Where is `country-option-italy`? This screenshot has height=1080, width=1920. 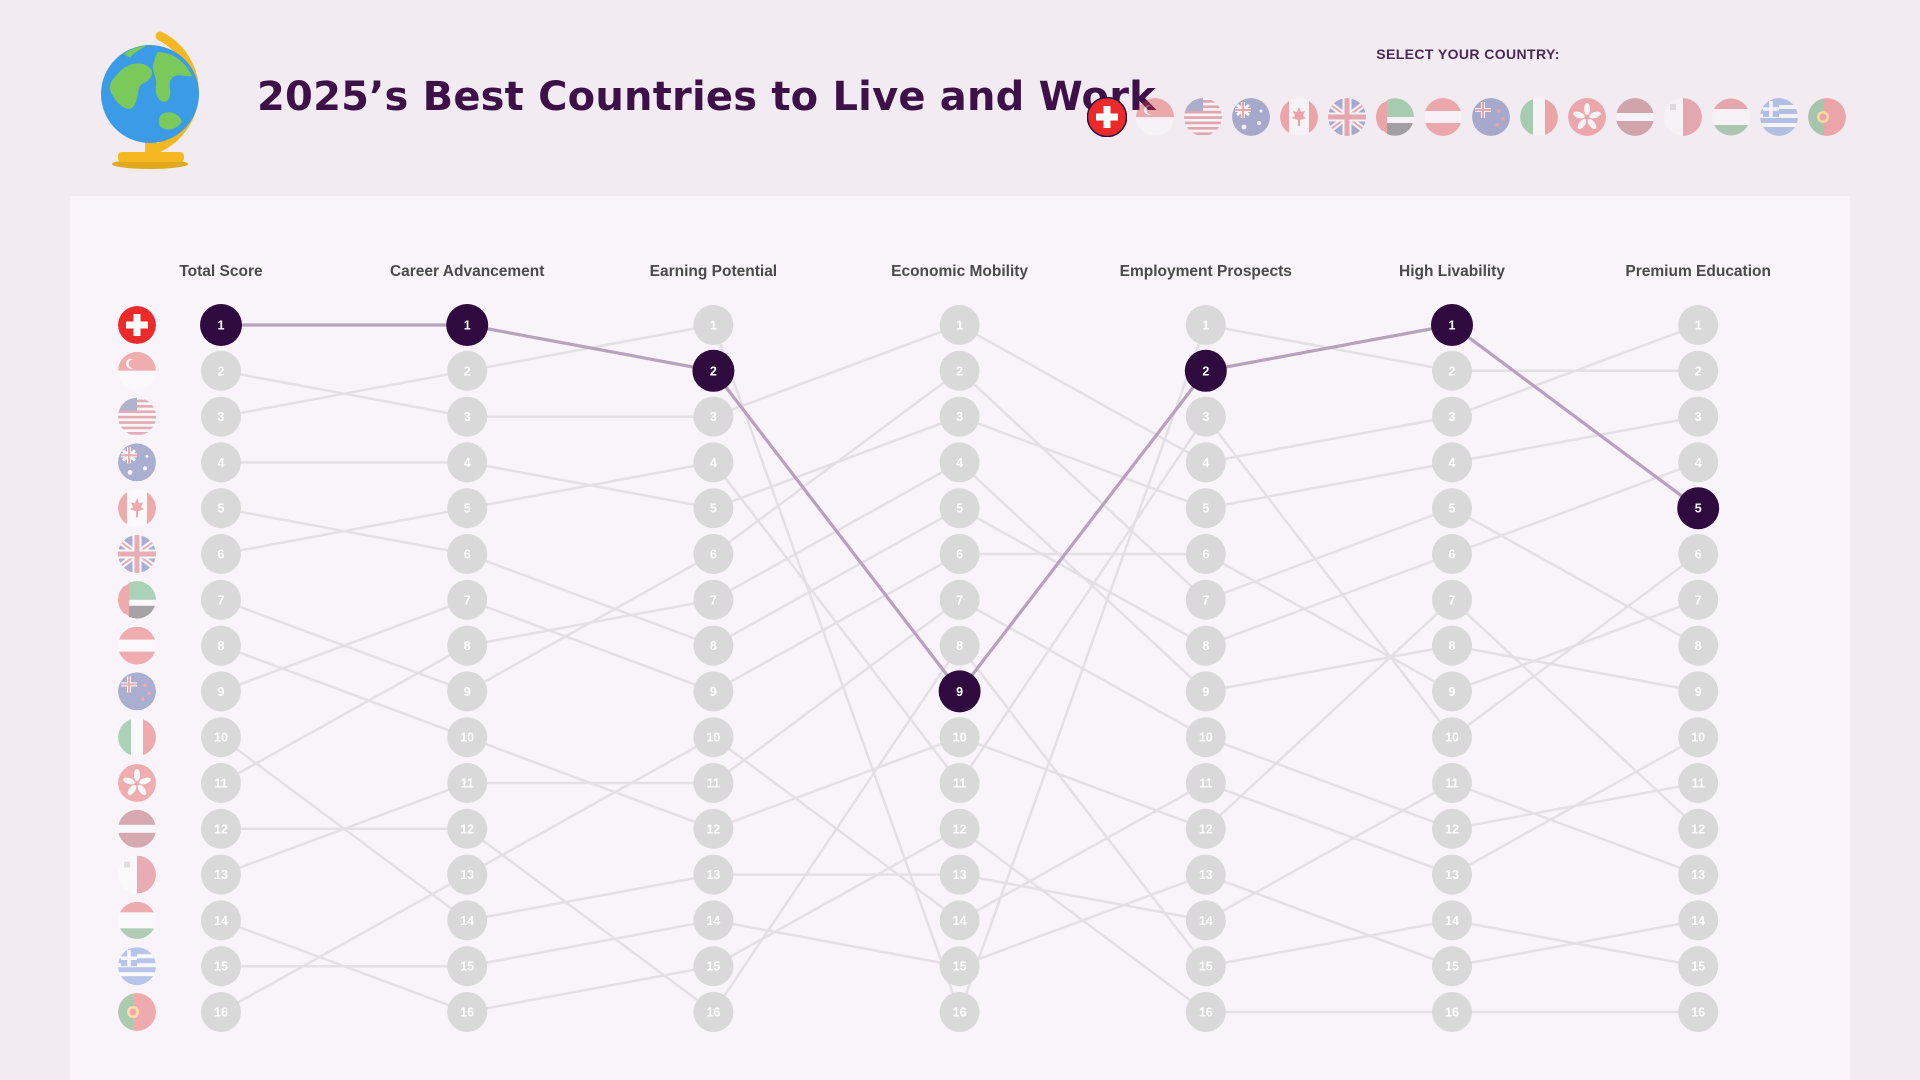 country-option-italy is located at coordinates (1539, 117).